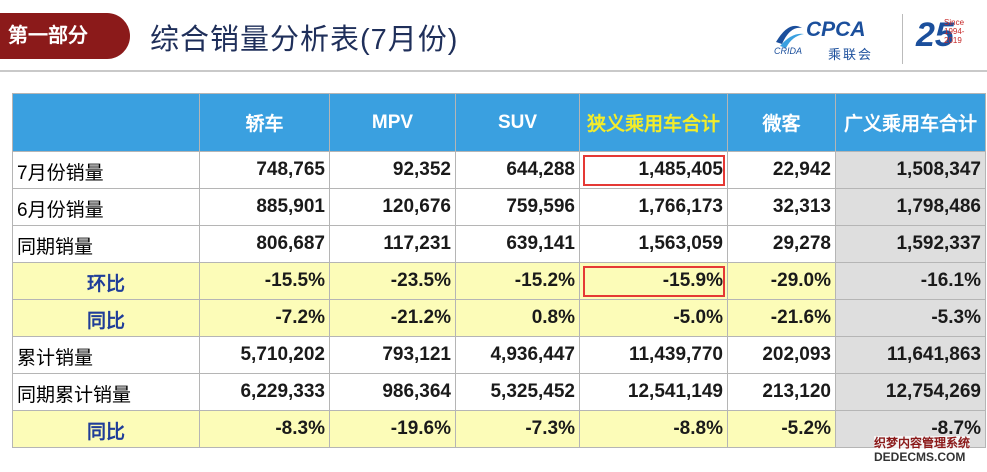 The image size is (987, 472). What do you see at coordinates (517, 170) in the screenshot?
I see `table-cell: 644,288` at bounding box center [517, 170].